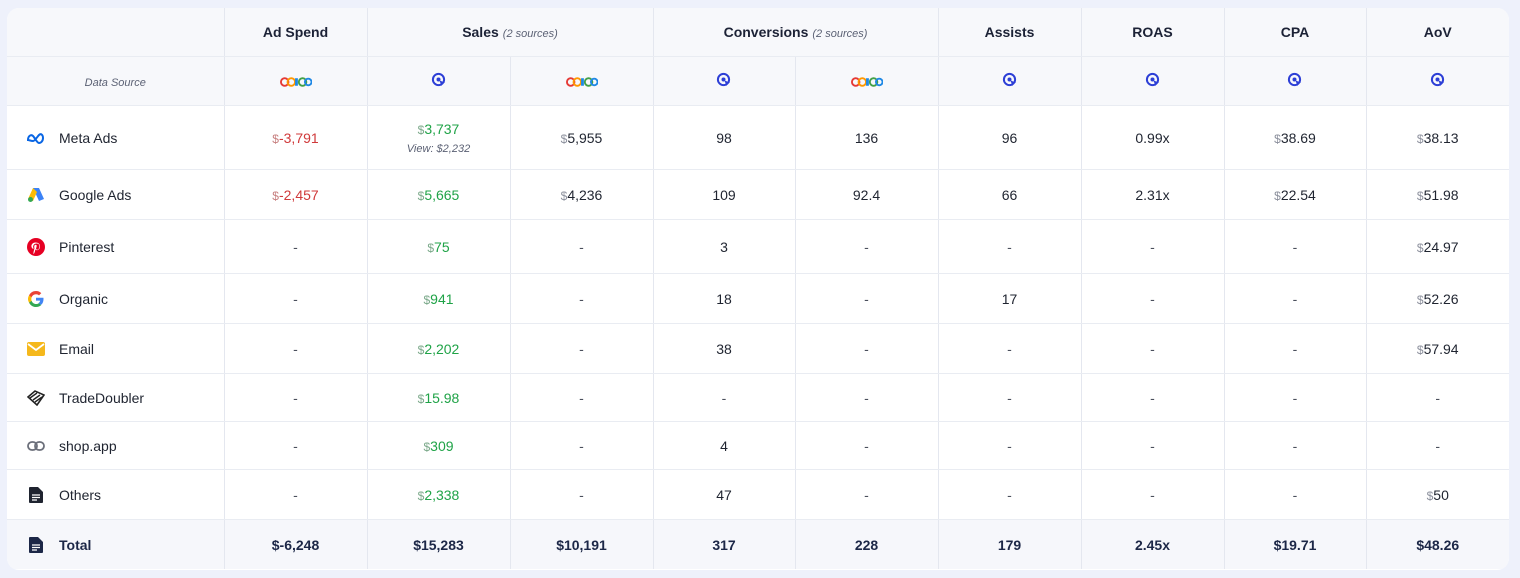 This screenshot has height=578, width=1520. Describe the element at coordinates (796, 32) in the screenshot. I see `header-conversions: Conversions (2 sources)` at that location.